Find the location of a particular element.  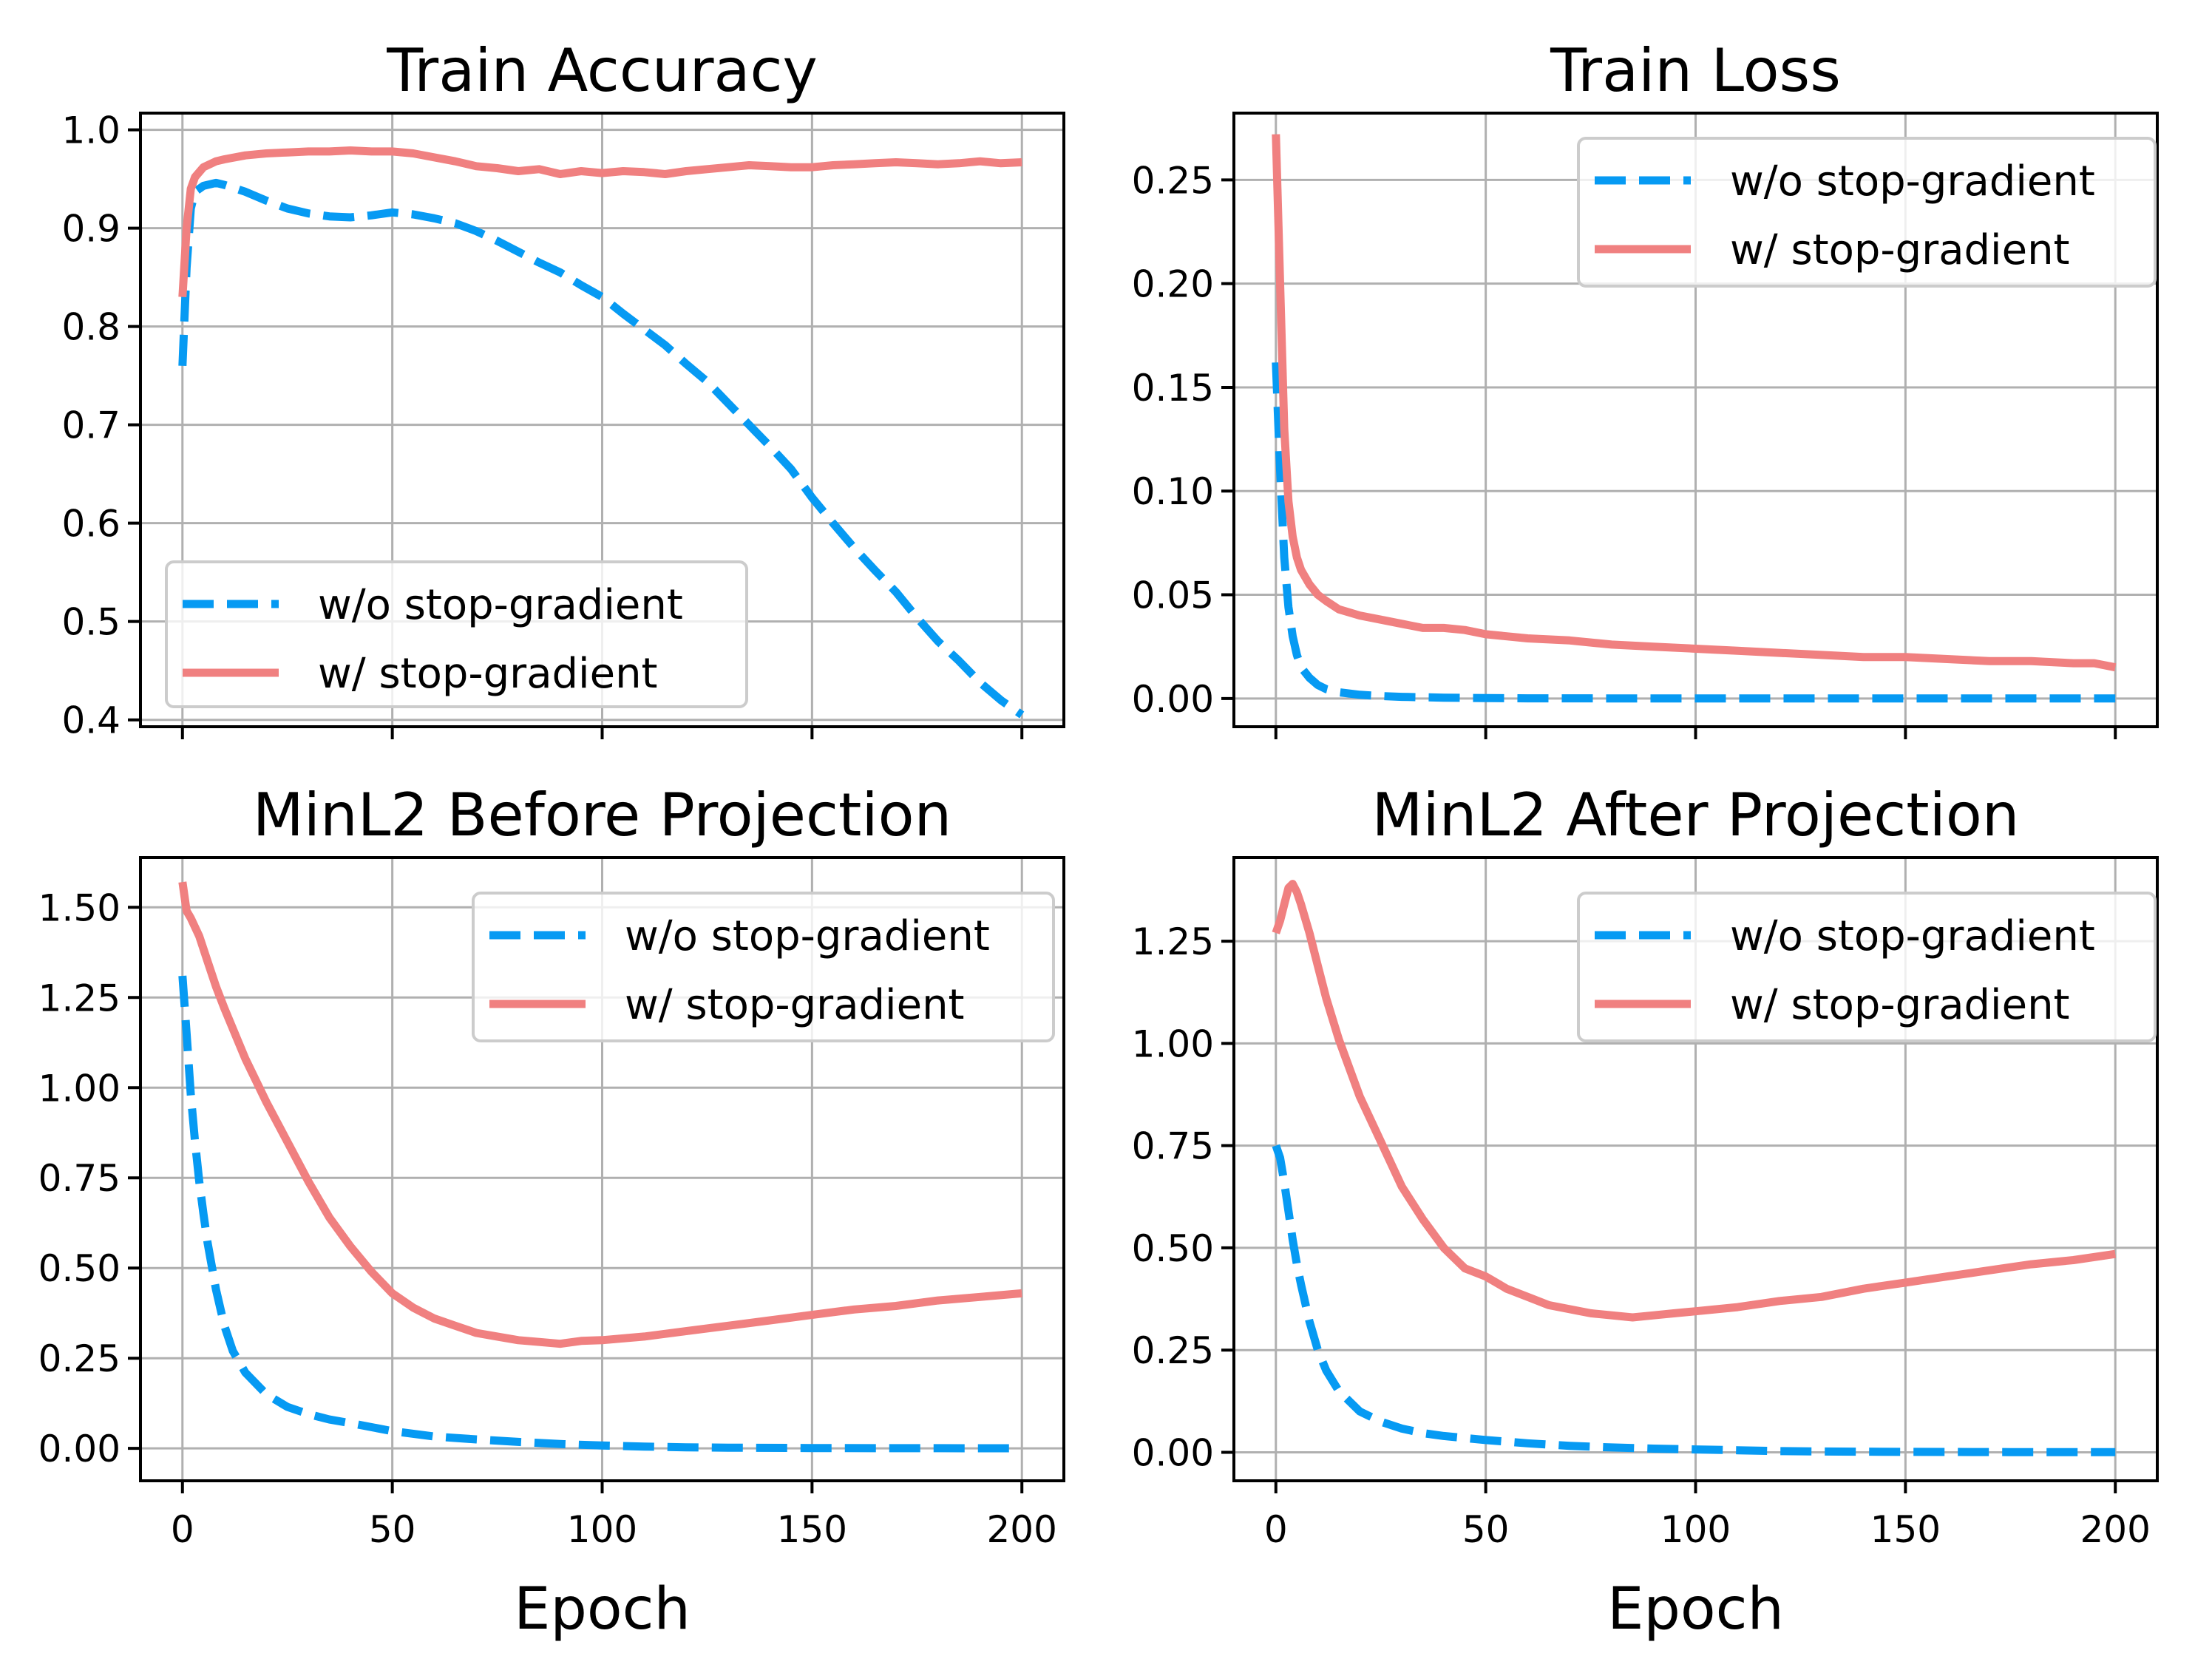

chart-title: MinL2 After Projection is located at coordinates (1696, 815).